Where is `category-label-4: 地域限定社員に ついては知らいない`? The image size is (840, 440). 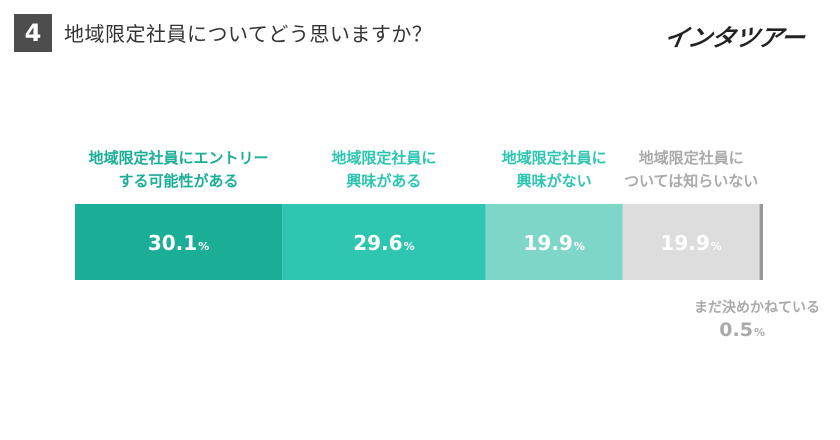
category-label-4: 地域限定社員に ついては知らいない is located at coordinates (691, 169).